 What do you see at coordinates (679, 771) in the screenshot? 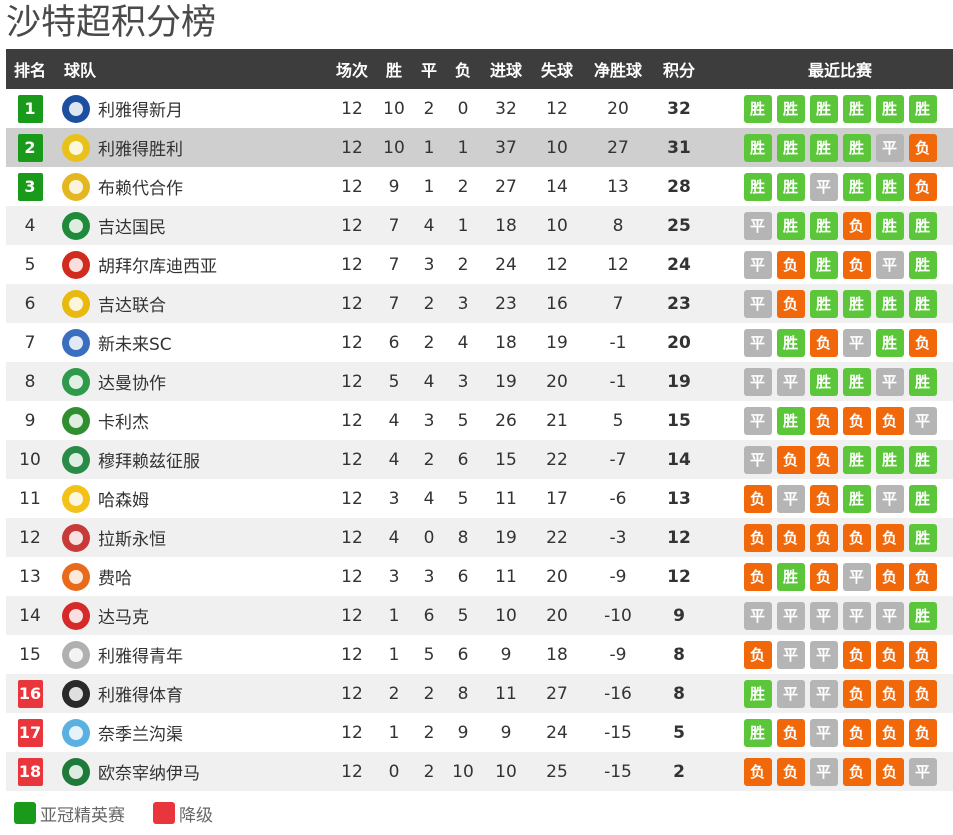
I see `points-cell: 2` at bounding box center [679, 771].